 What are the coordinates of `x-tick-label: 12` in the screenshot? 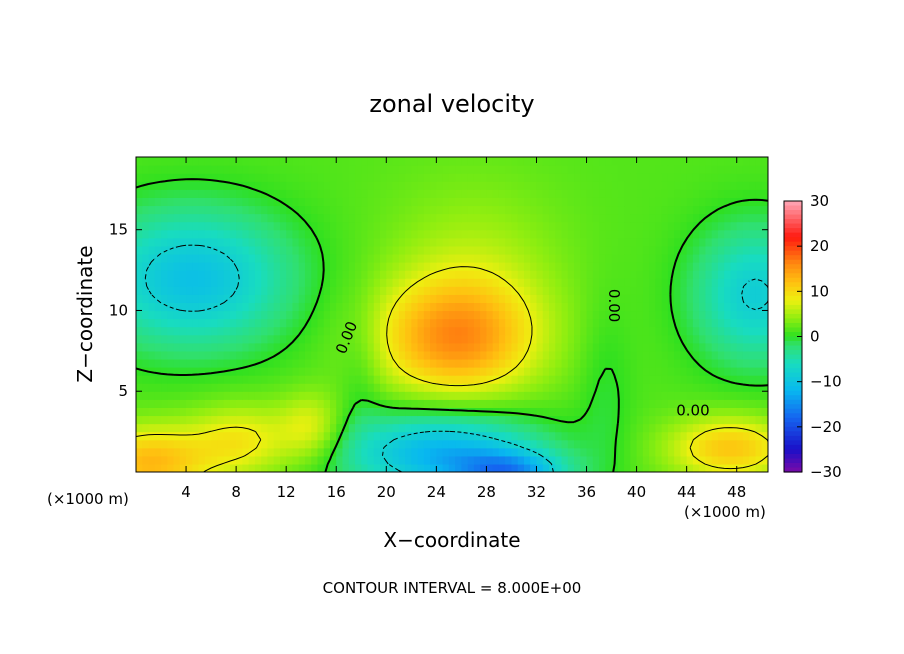 It's located at (286, 492).